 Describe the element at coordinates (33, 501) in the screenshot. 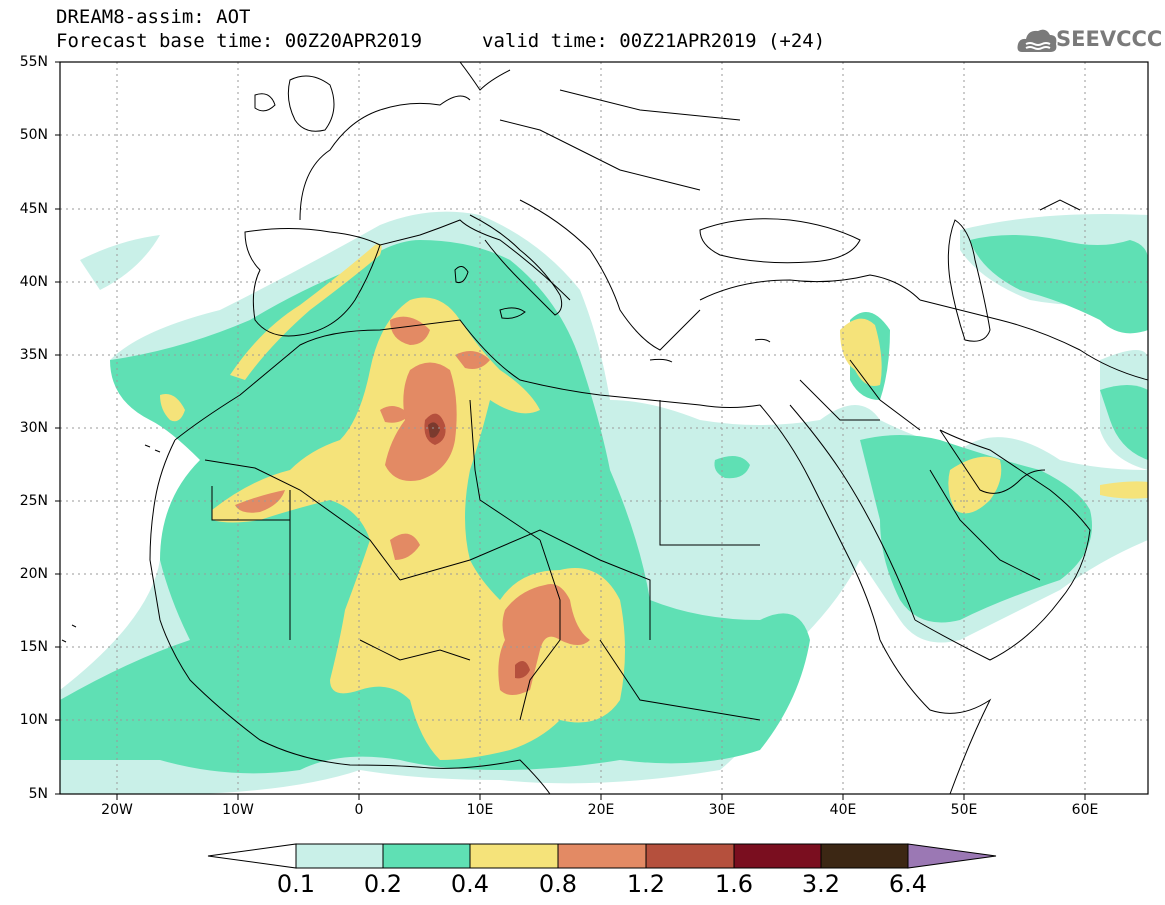

I see `lat-label: 25N` at that location.